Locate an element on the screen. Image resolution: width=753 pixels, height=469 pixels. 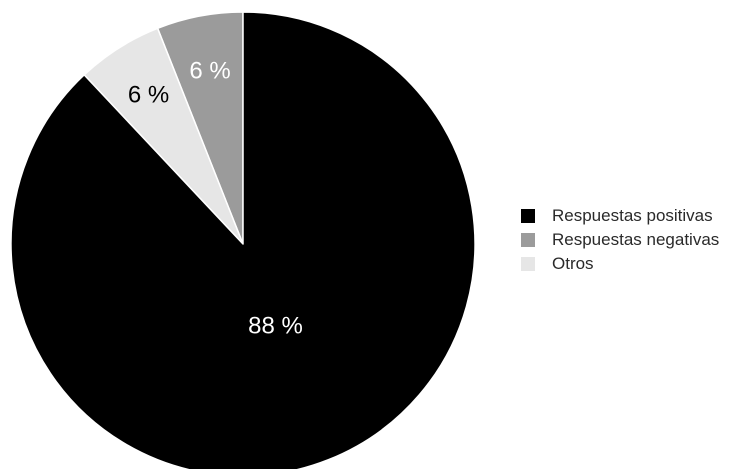
legend-item-otros: Otros is located at coordinates (620, 263).